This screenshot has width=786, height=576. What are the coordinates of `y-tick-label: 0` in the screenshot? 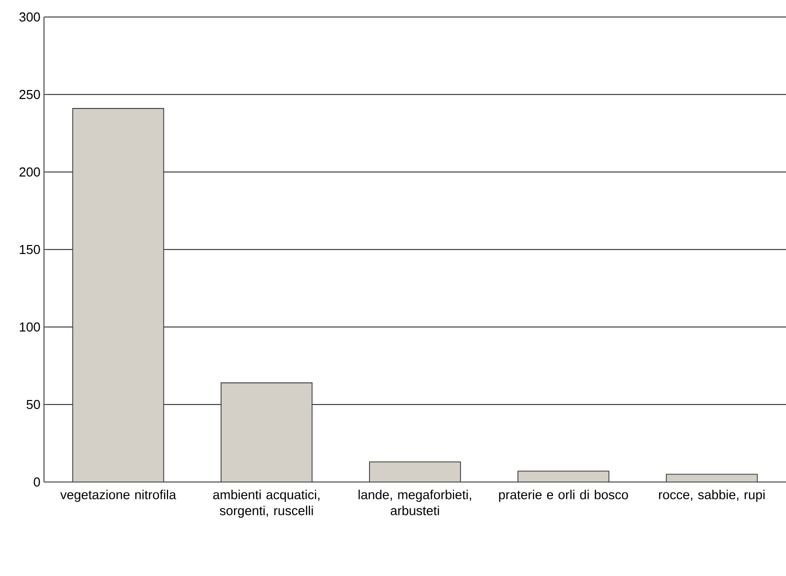 It's located at (37, 482).